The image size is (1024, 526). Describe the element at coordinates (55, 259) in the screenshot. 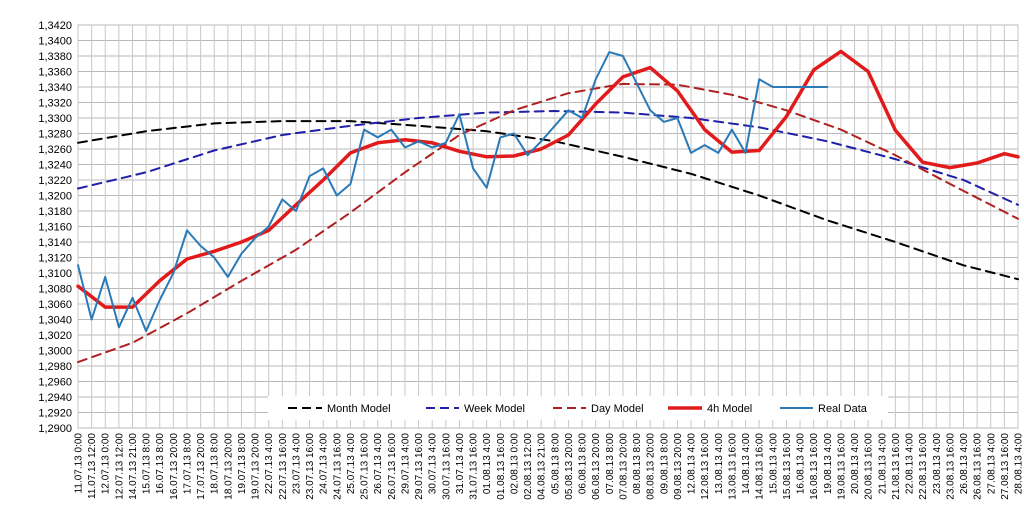

I see `y-tick-label: 1,3120` at that location.